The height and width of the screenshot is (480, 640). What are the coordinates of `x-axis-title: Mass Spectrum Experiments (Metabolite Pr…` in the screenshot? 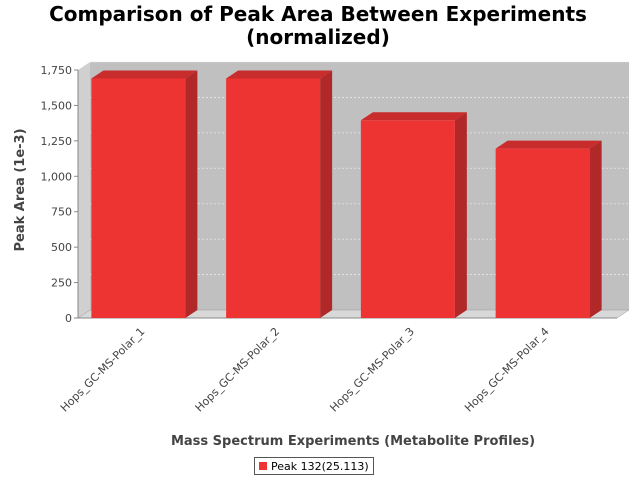 It's located at (353, 441).